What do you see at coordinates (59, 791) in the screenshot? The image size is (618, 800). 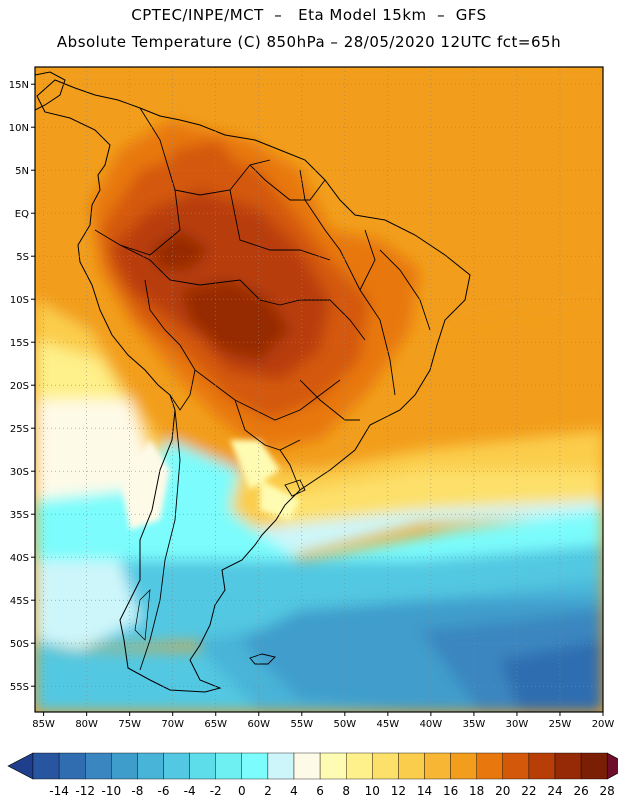 I see `colorbar-label: -14` at bounding box center [59, 791].